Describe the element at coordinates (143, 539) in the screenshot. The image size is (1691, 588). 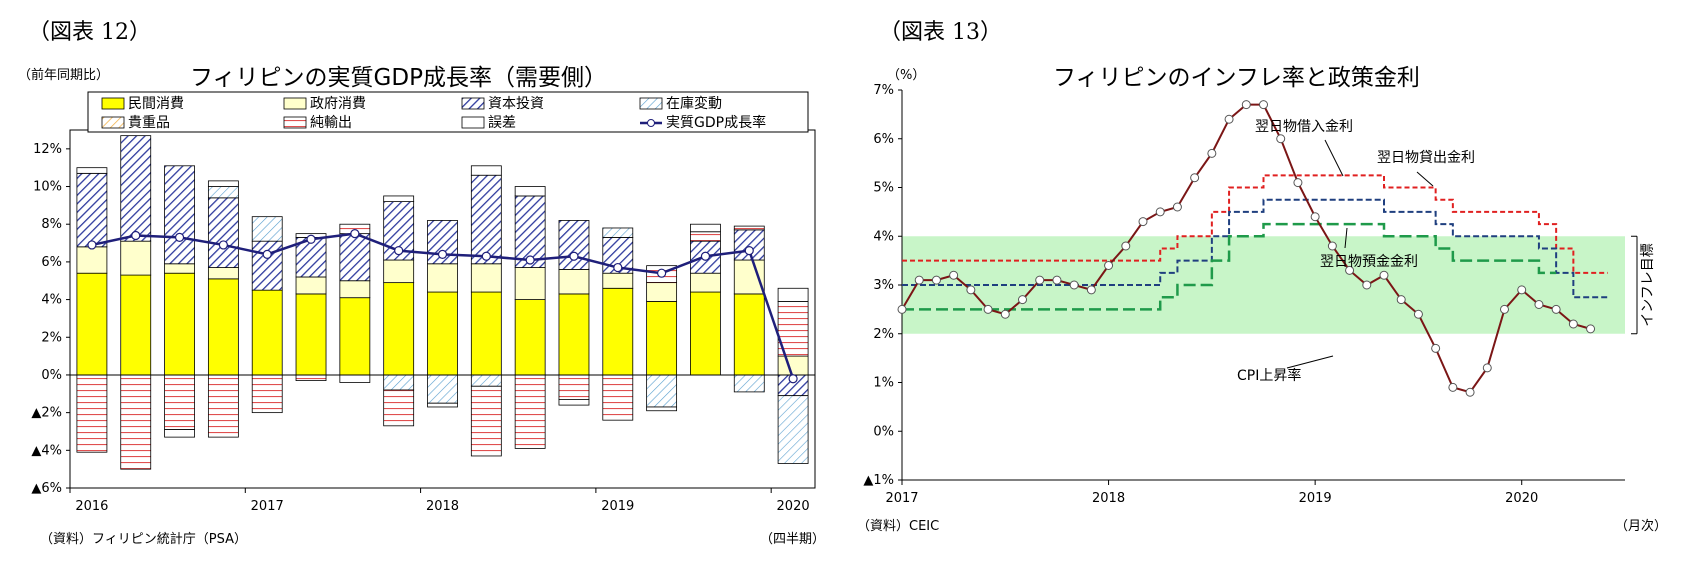
I see `source-note: （資料）フィリピン統計庁（PSA）` at that location.